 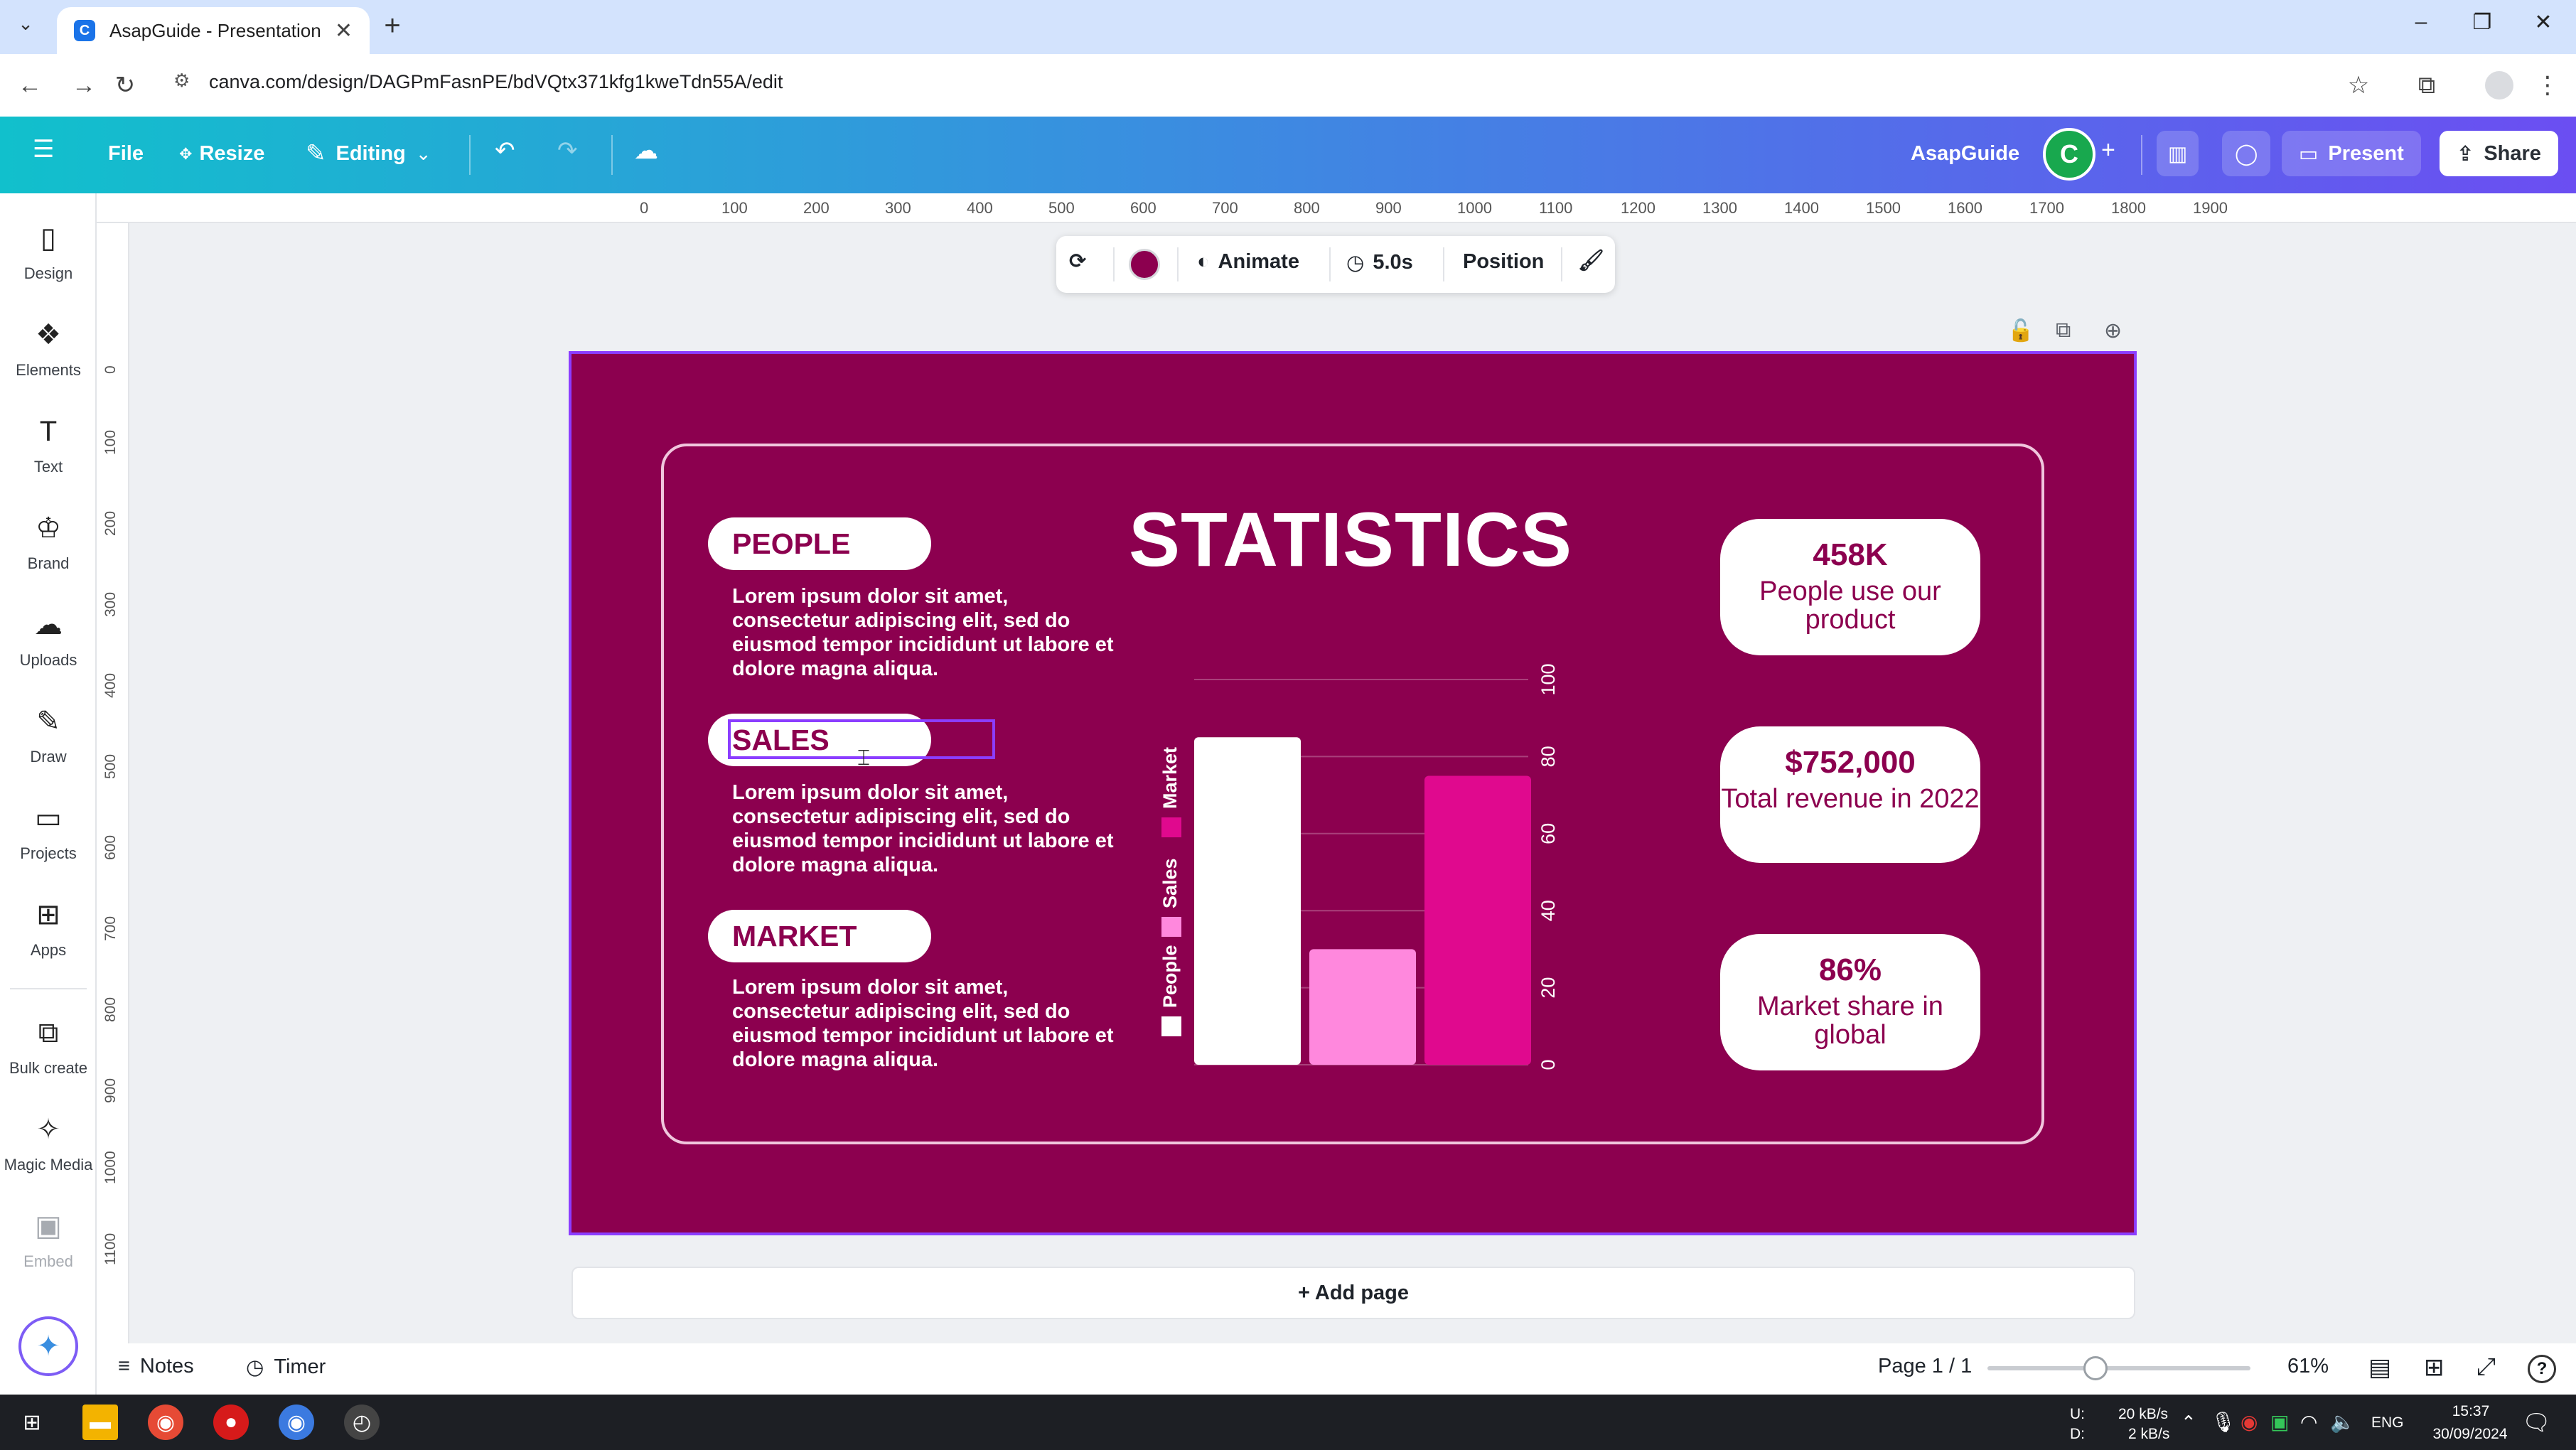 I want to click on people-heading-pill: PEOPLE, so click(x=819, y=543).